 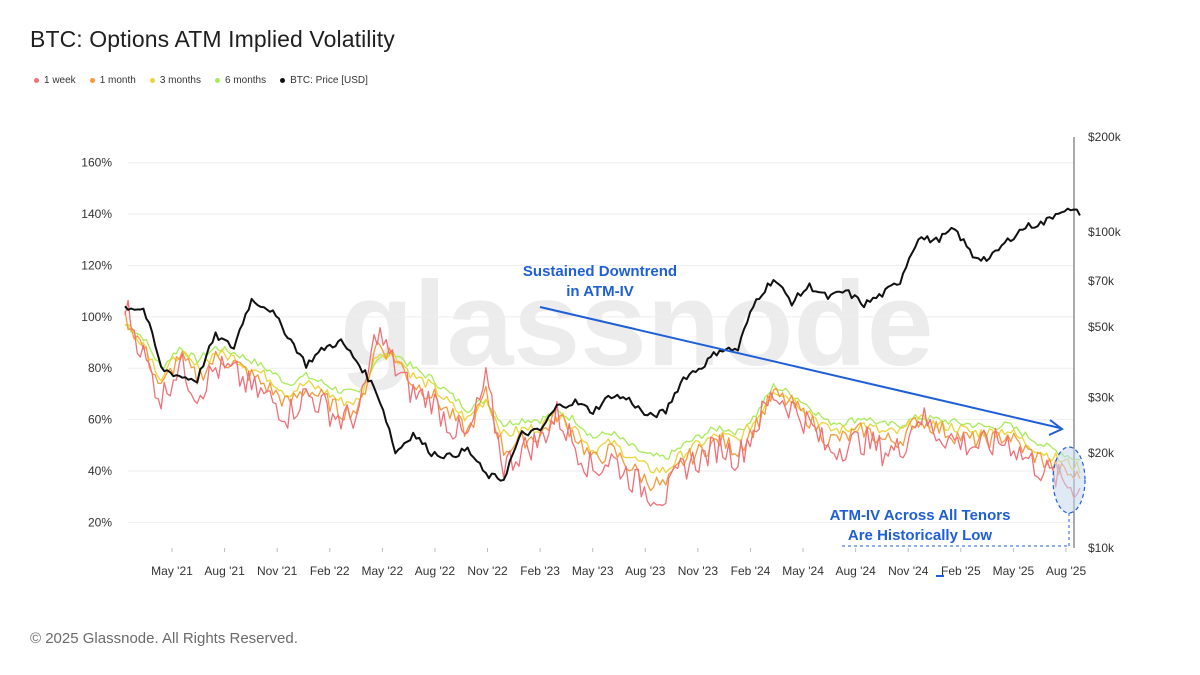 I want to click on left-axis: 20% 40% 60% 80% 100% 120% 140% 160%, so click(x=96, y=343).